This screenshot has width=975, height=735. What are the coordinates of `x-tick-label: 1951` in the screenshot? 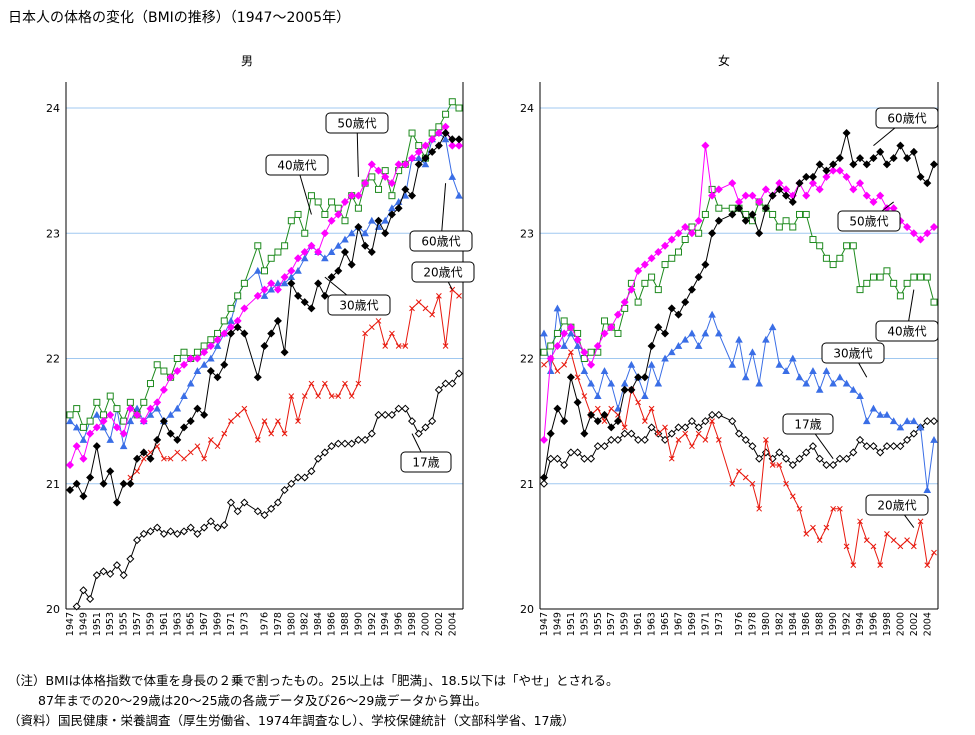 It's located at (571, 624).